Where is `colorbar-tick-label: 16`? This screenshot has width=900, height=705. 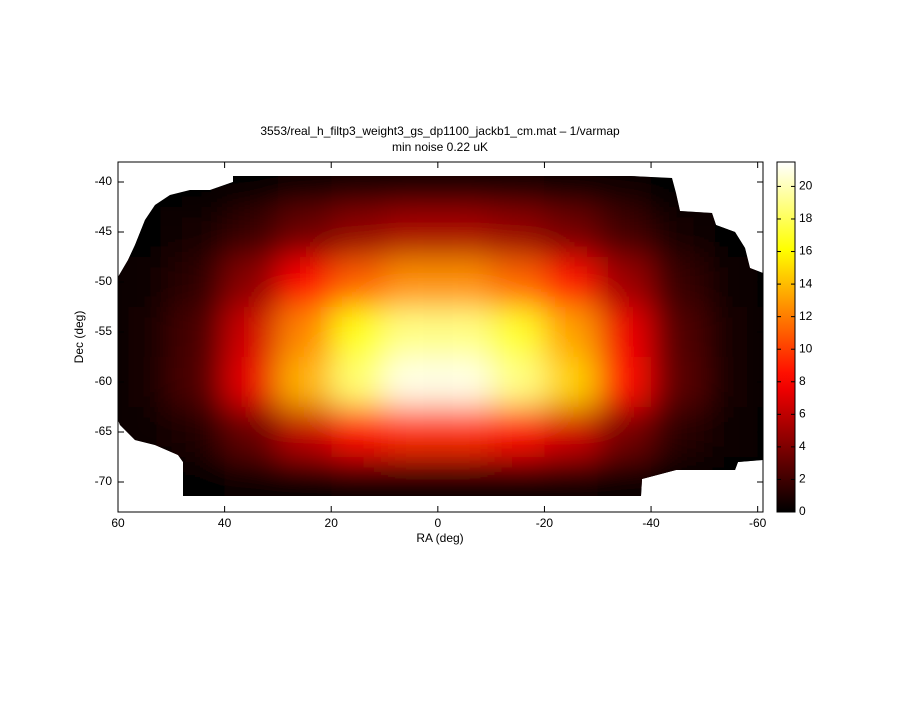 colorbar-tick-label: 16 is located at coordinates (806, 251).